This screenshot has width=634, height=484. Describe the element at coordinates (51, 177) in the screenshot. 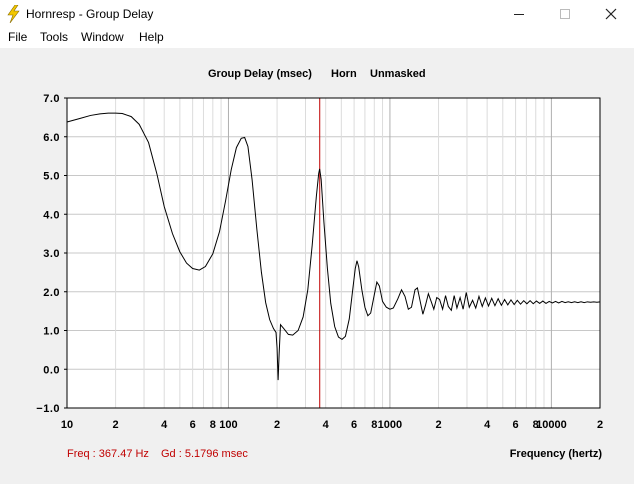

I see `y-tick-label: 5.0` at that location.